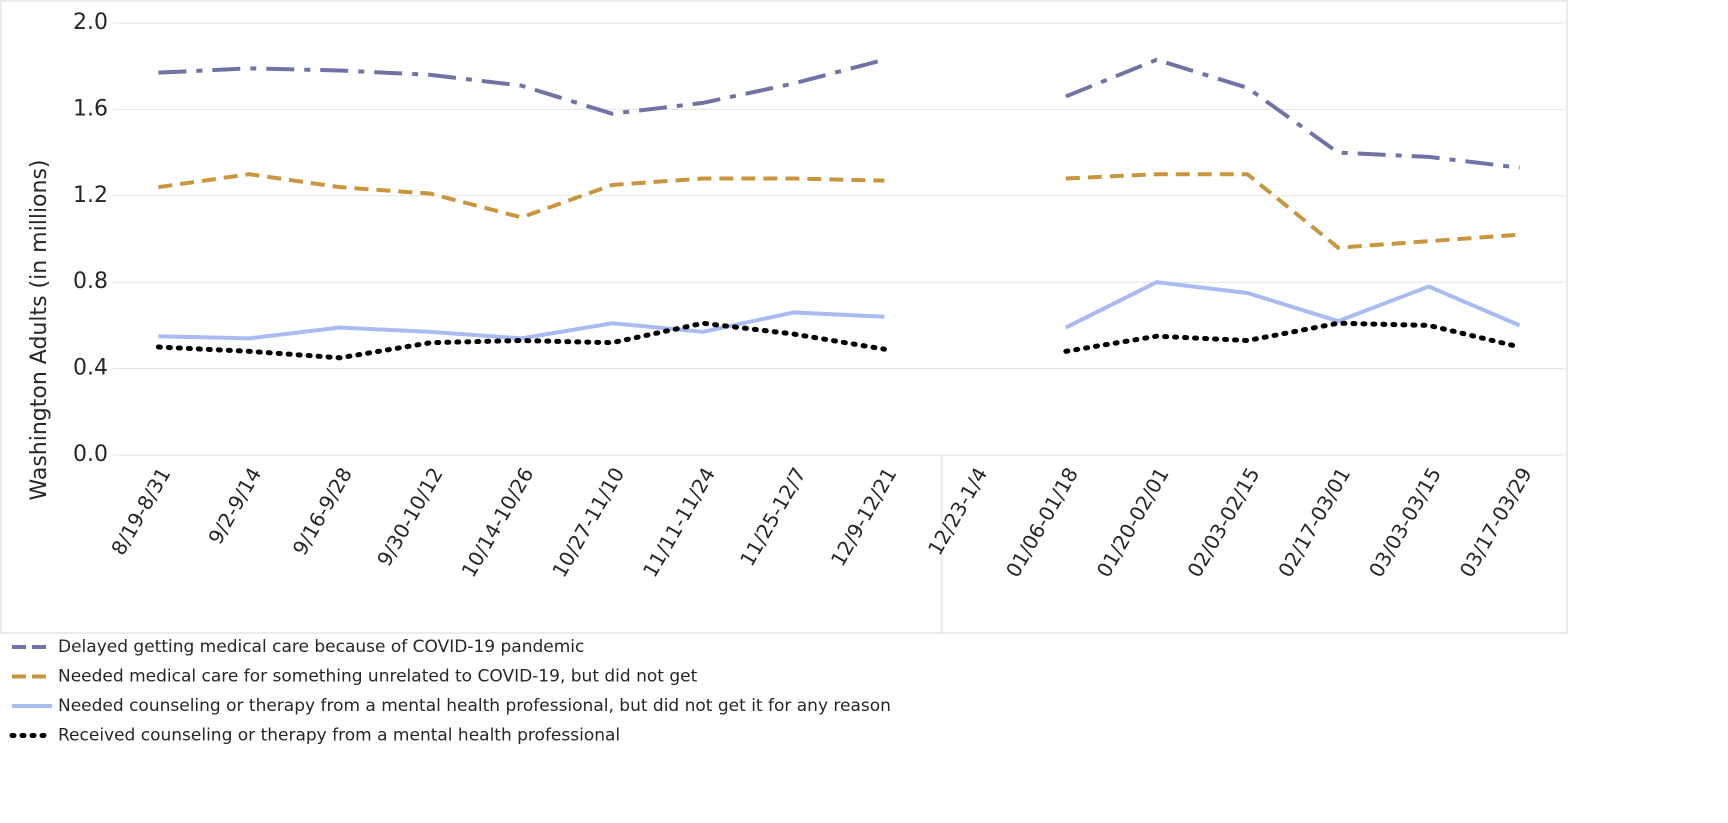 The image size is (1728, 823). What do you see at coordinates (1405, 522) in the screenshot?
I see `x-tick-label: 03/03-03/15` at bounding box center [1405, 522].